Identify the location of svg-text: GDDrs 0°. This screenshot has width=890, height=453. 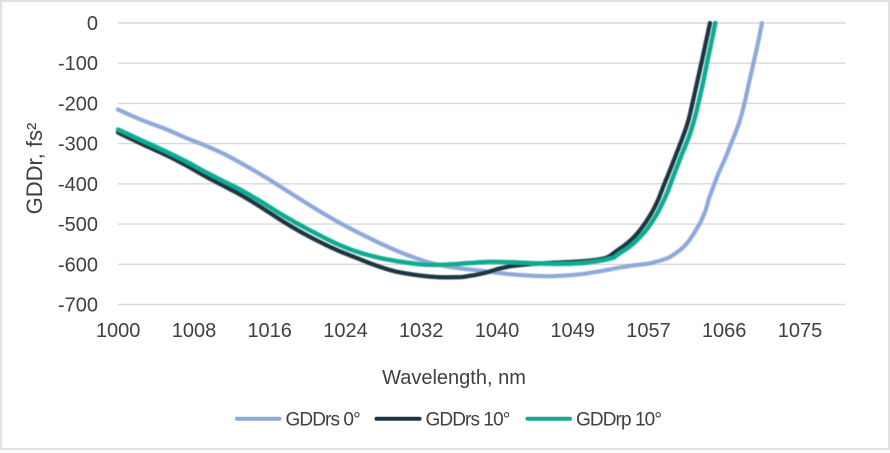
(323, 420).